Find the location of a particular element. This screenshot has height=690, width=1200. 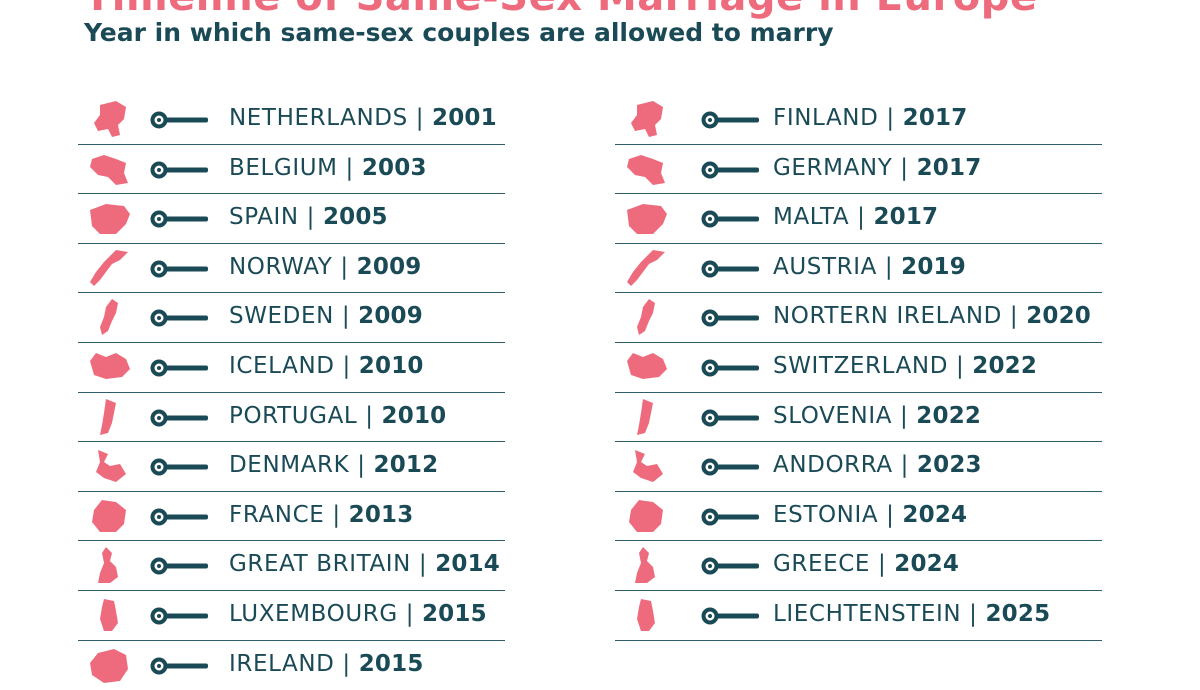

country-label: GREAT BRITAIN | 2014 is located at coordinates (364, 564).